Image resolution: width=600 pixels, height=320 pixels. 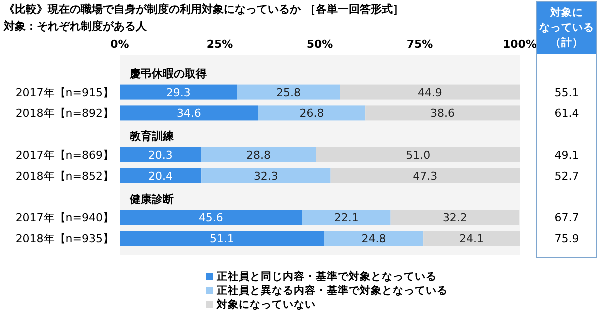 I want to click on data-label: 38.6, so click(x=443, y=113).